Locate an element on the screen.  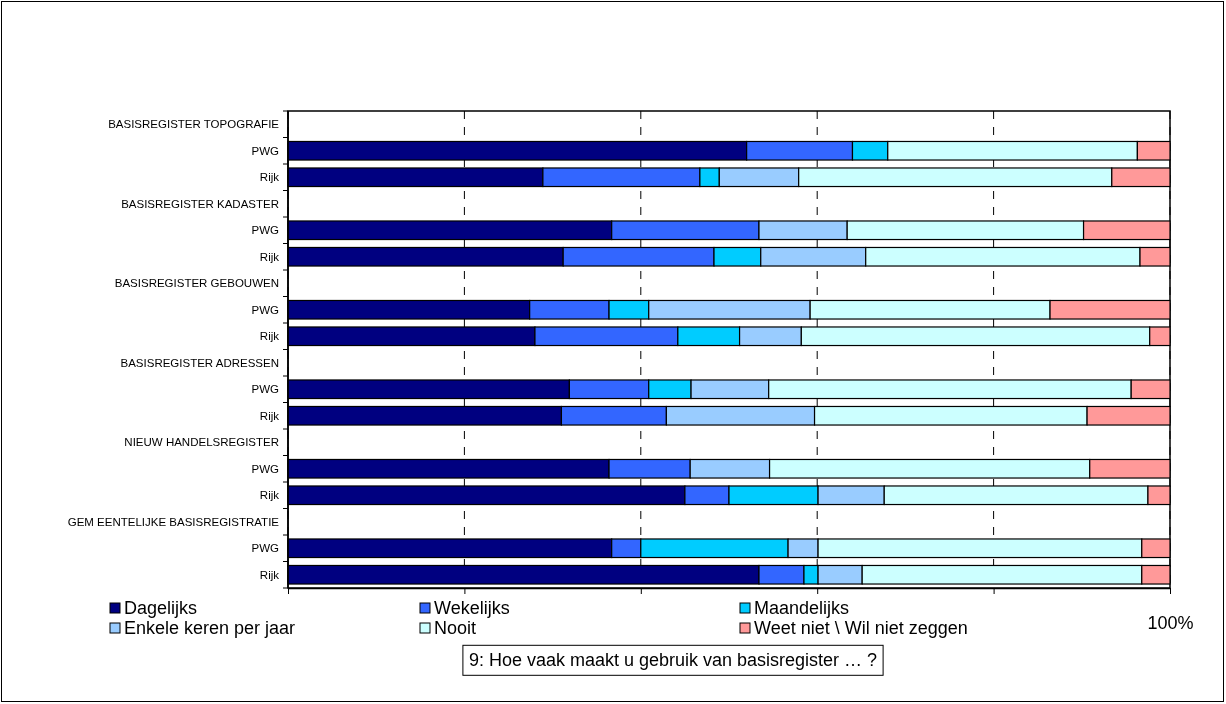
y-tick-label: BASISREGISTER ADRESSEN is located at coordinates (199, 362).